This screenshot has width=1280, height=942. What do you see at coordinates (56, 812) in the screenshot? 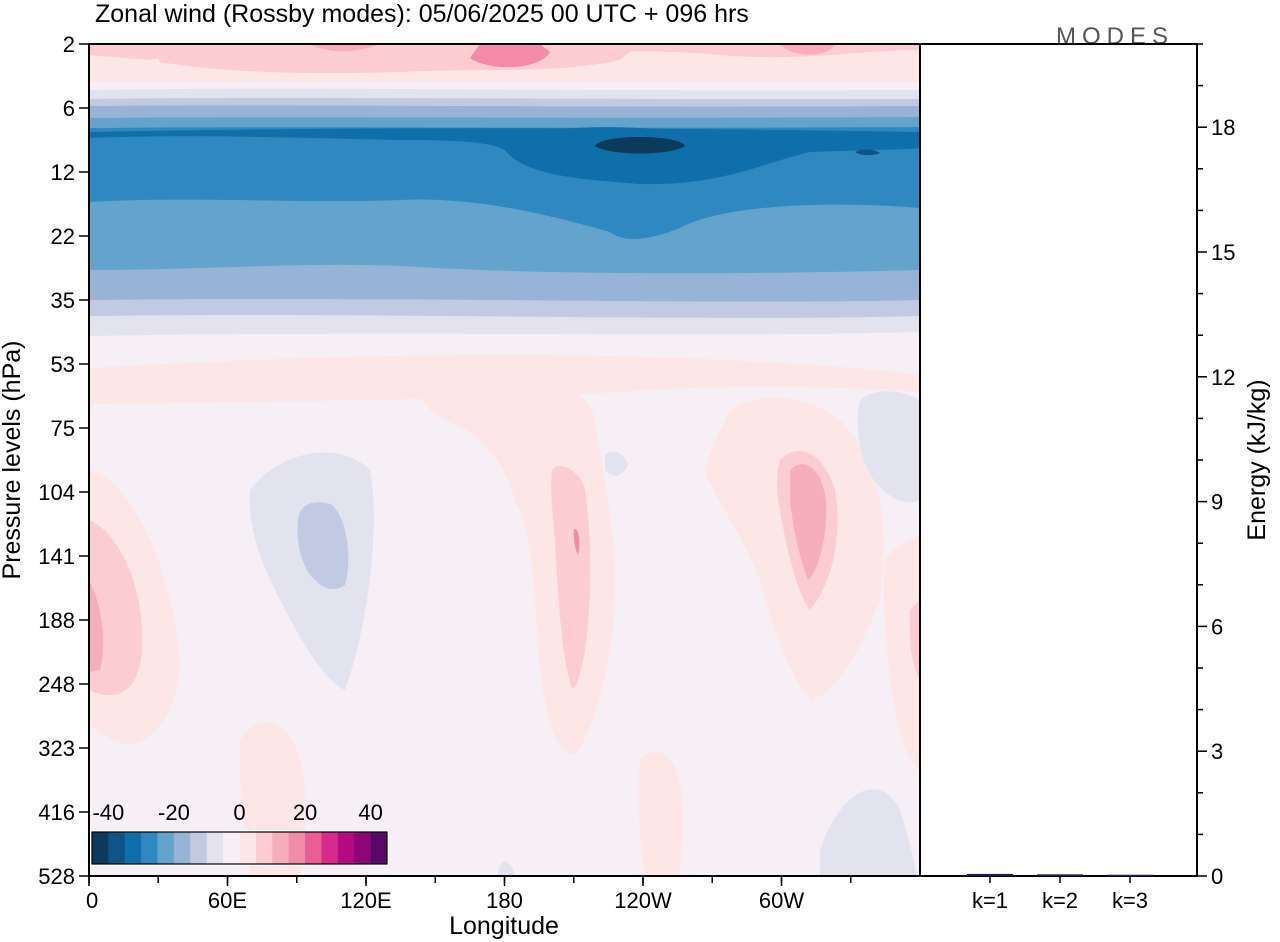
I see `y-tick-label: 416` at bounding box center [56, 812].